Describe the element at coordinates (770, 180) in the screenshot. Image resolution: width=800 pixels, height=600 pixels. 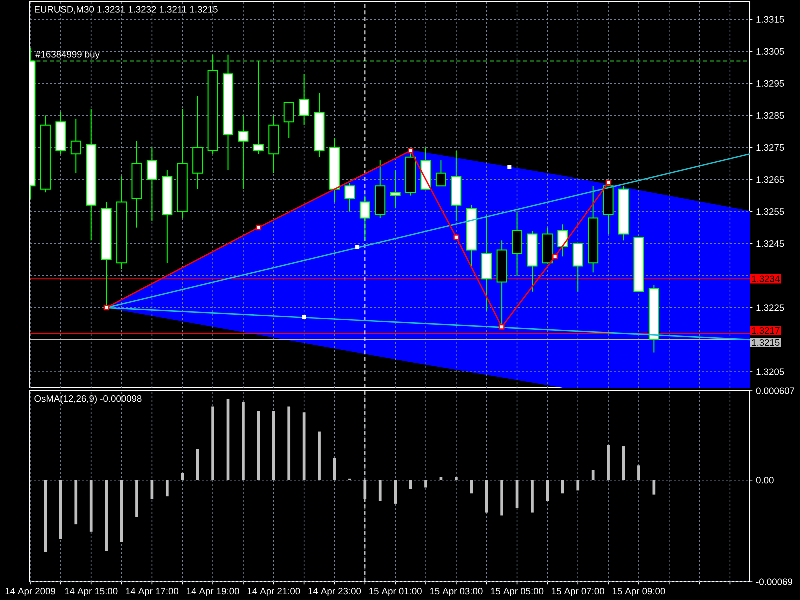
I see `y-tick-label: 1.3265` at that location.